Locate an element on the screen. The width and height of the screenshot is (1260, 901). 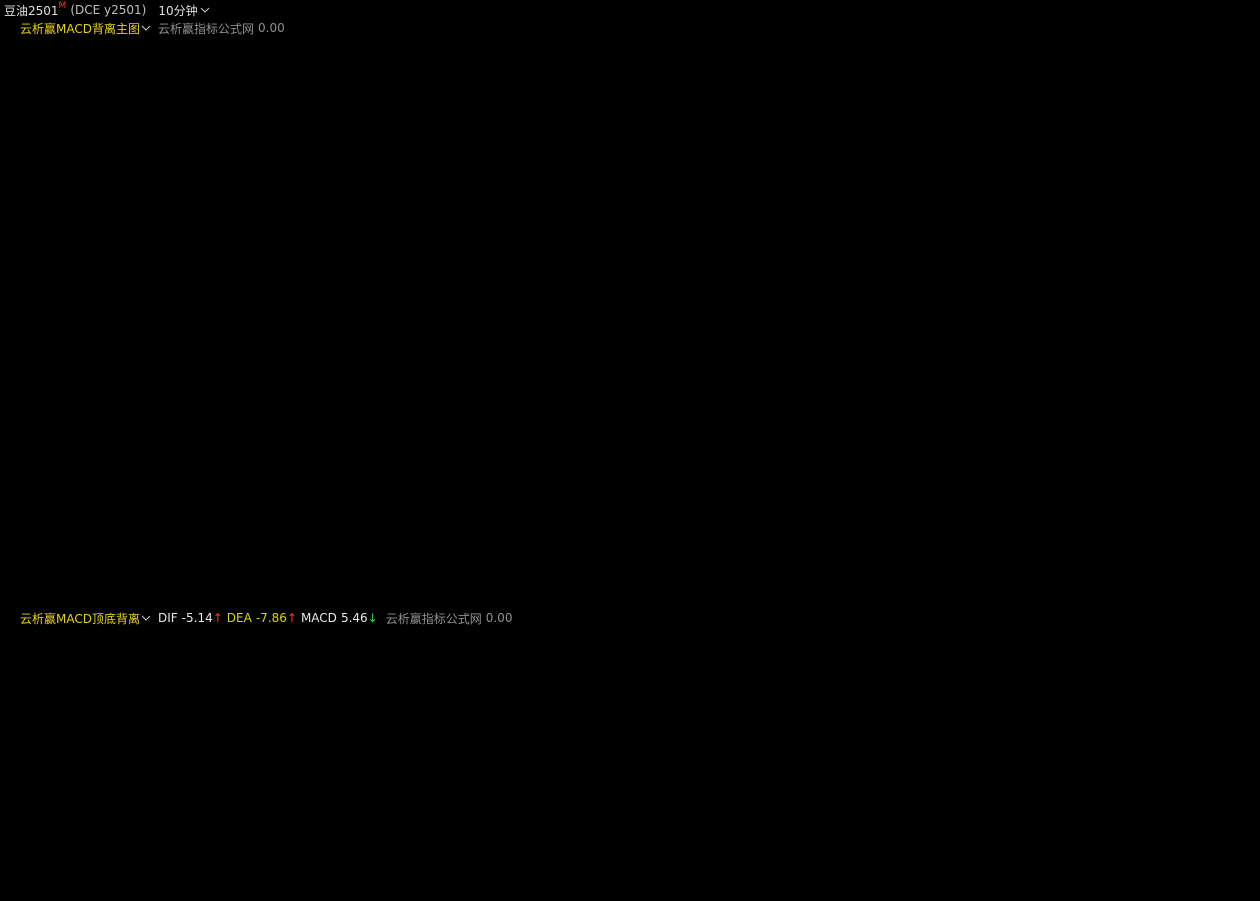
legend-trend: ↑ is located at coordinates (217, 618).